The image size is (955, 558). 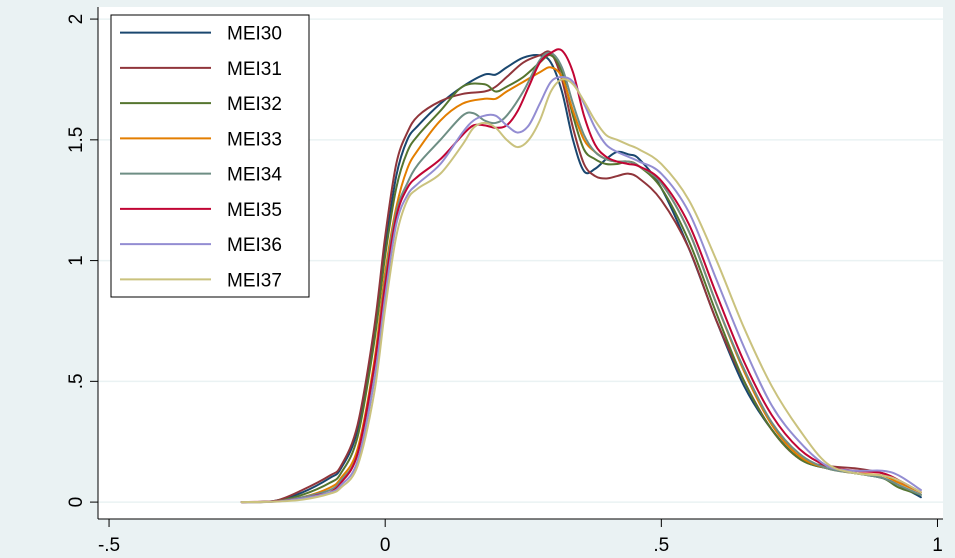 What do you see at coordinates (254, 139) in the screenshot?
I see `legend-label-mei33: MEI33` at bounding box center [254, 139].